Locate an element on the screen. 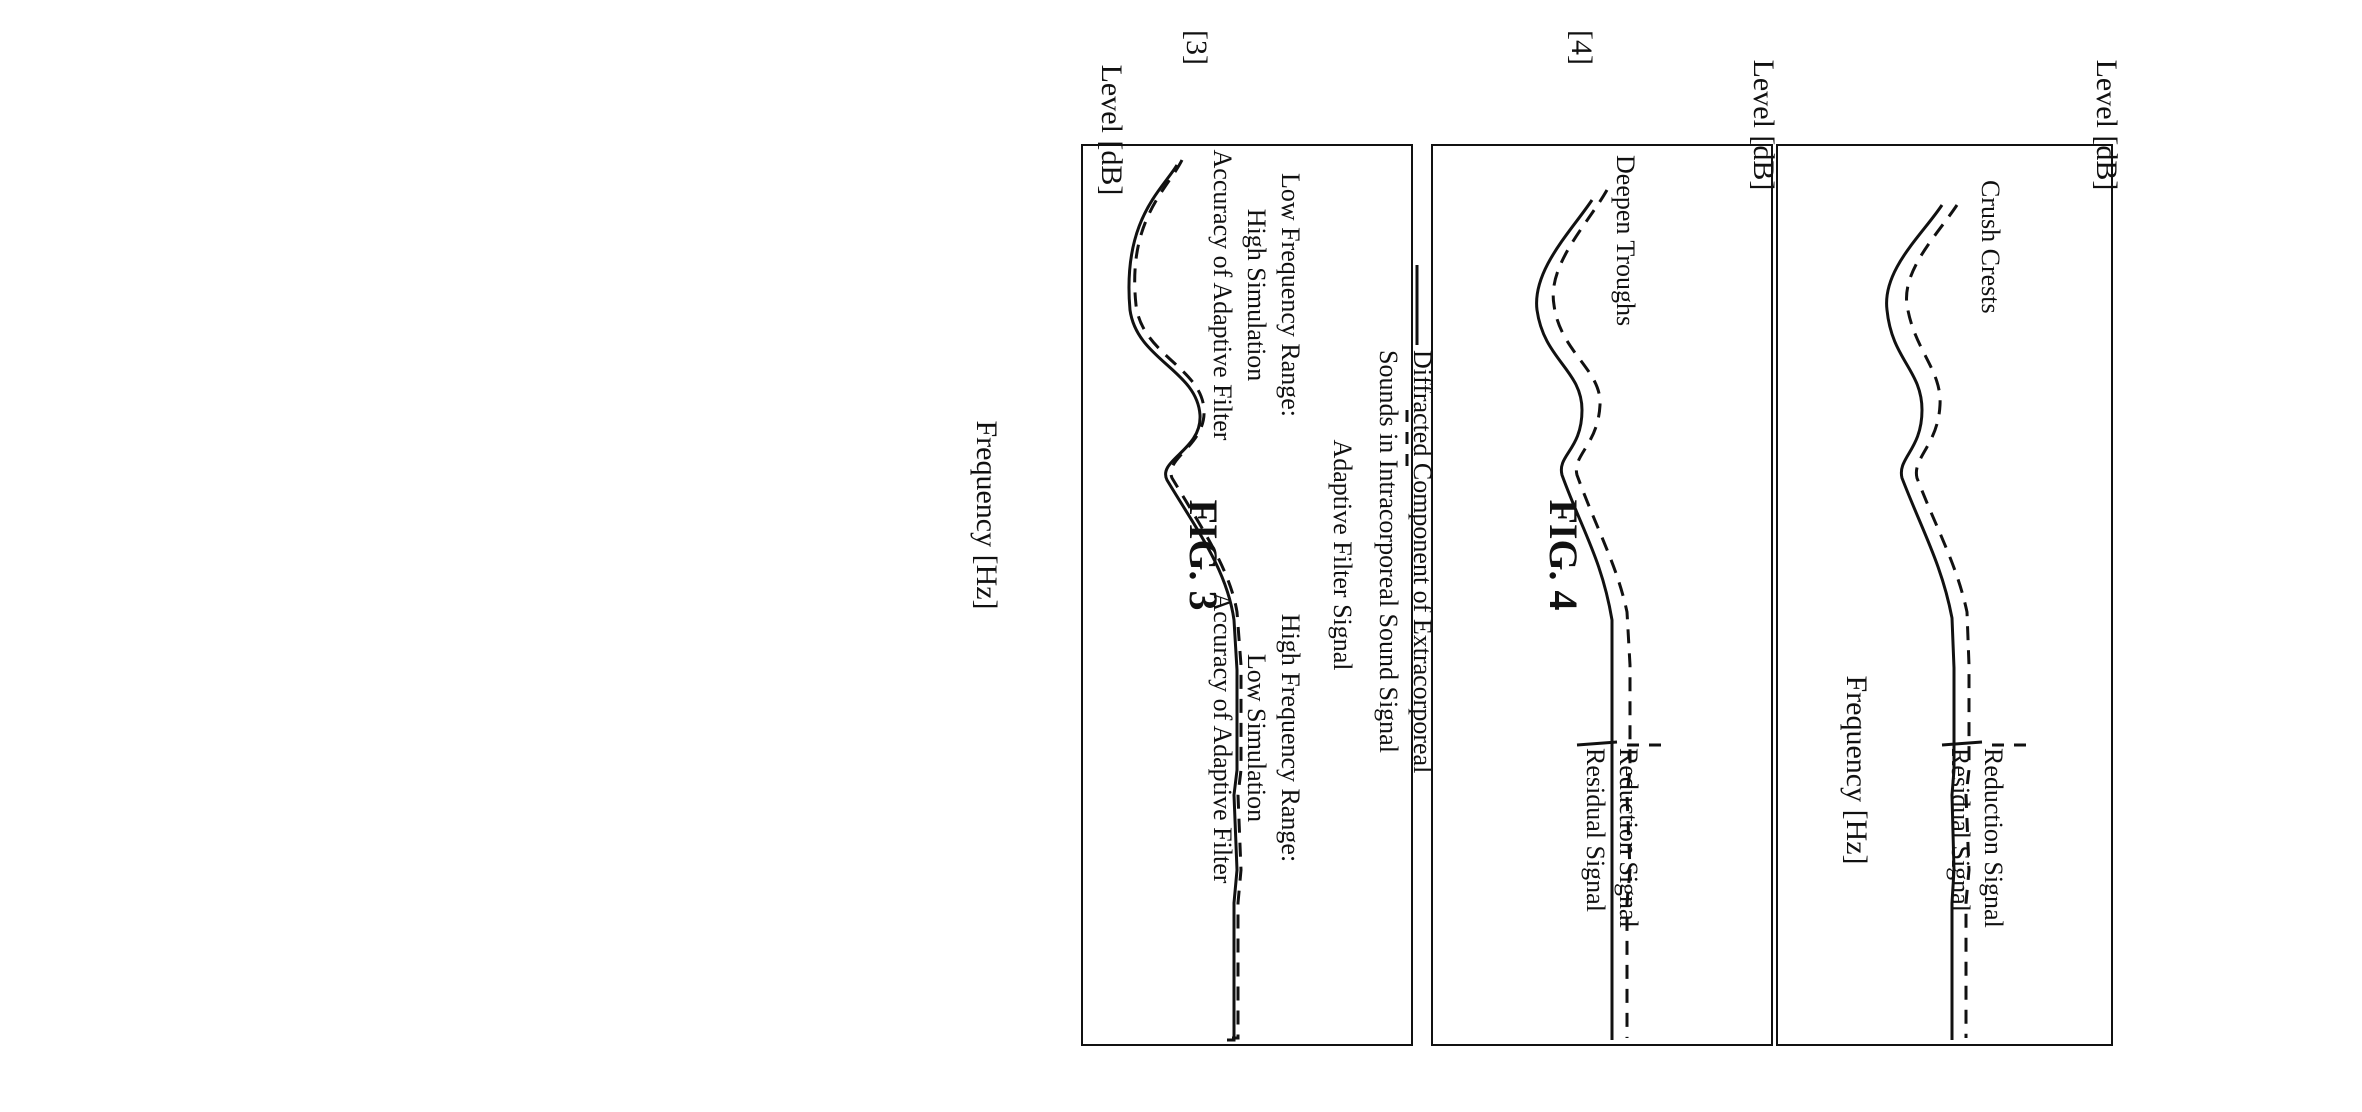 The width and height of the screenshot is (2362, 1112). fig3-xlabel: Frequency [Hz] is located at coordinates (986, 514).